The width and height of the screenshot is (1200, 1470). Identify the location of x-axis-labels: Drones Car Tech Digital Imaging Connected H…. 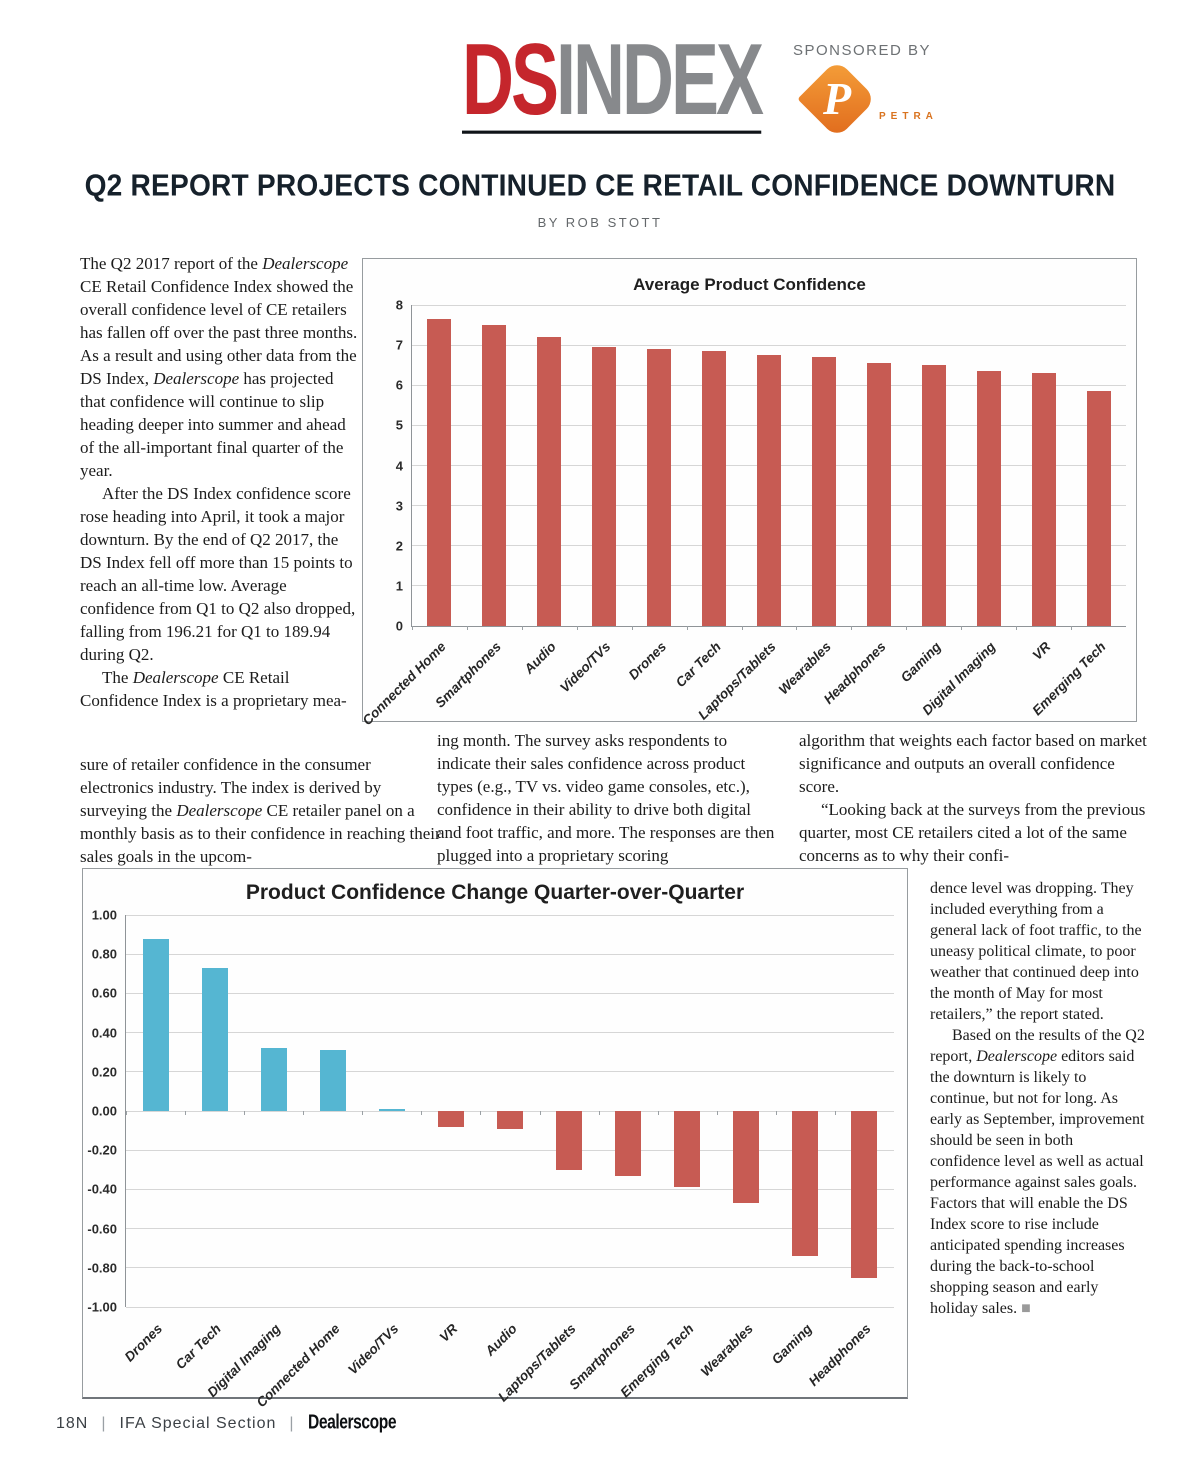
(507, 1361).